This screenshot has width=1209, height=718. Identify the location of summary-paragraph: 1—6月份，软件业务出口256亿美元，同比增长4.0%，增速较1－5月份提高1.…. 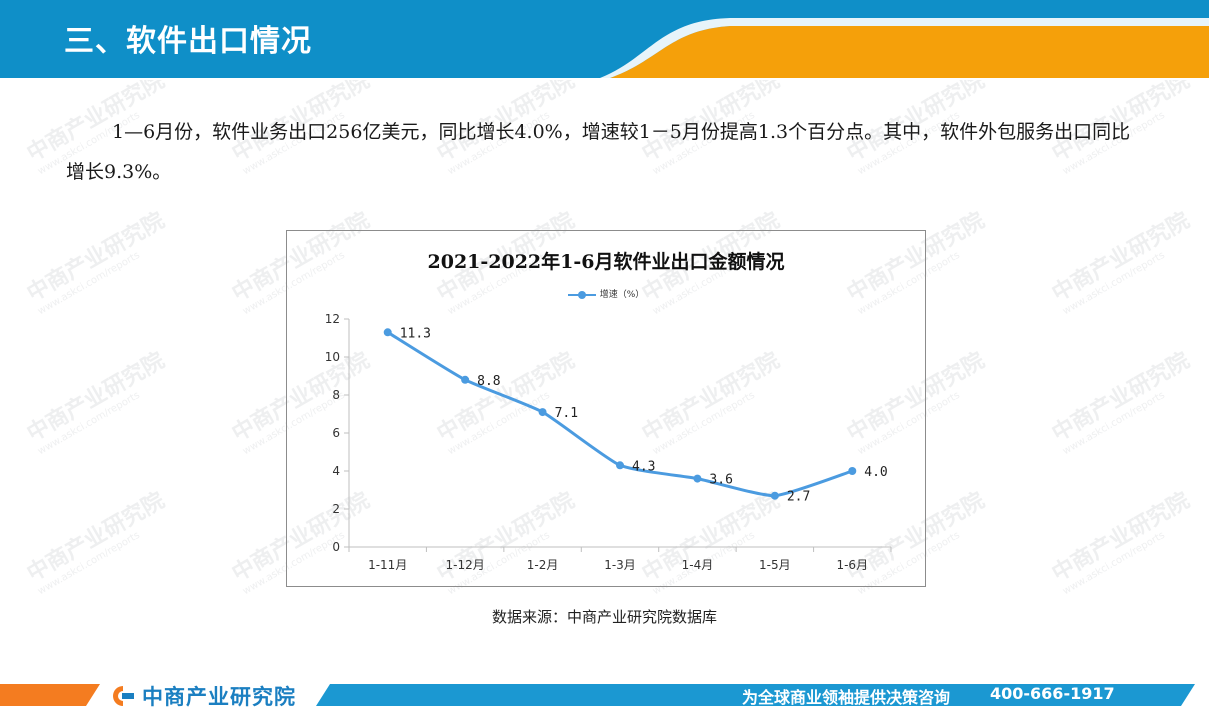
(606, 152).